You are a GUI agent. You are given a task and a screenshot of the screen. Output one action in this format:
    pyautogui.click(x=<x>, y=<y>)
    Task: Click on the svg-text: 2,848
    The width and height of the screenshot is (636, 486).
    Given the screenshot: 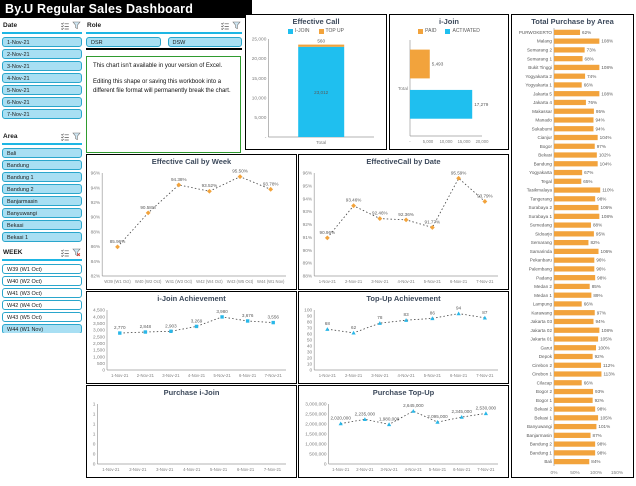 What is the action you would take?
    pyautogui.click(x=146, y=326)
    